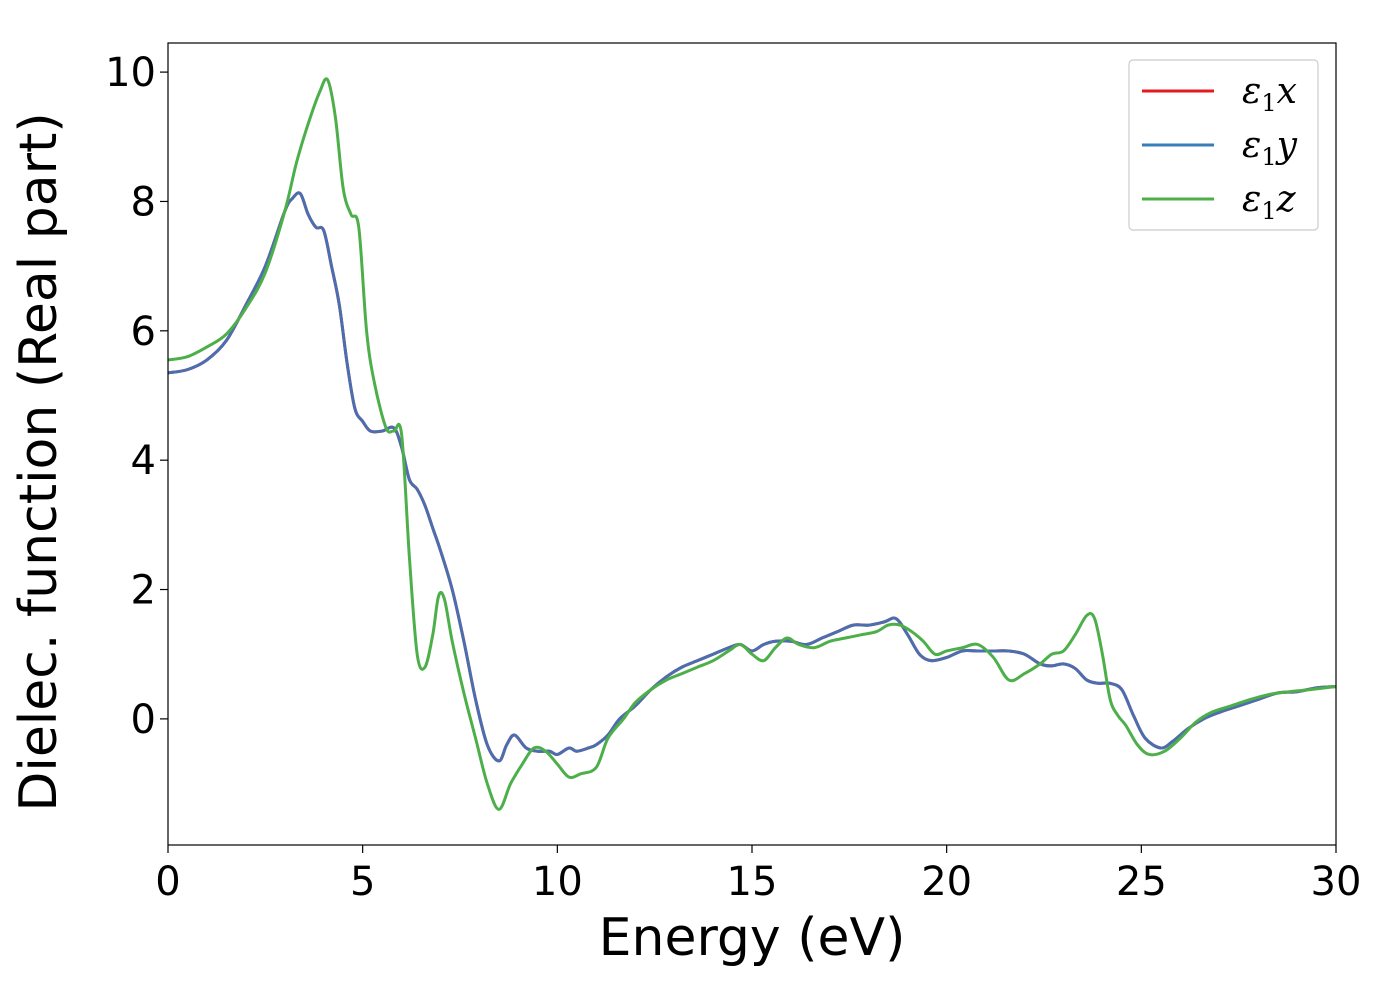 Image resolution: width=1400 pixels, height=1005 pixels. Describe the element at coordinates (143, 461) in the screenshot. I see `y-tick-label: 4` at that location.